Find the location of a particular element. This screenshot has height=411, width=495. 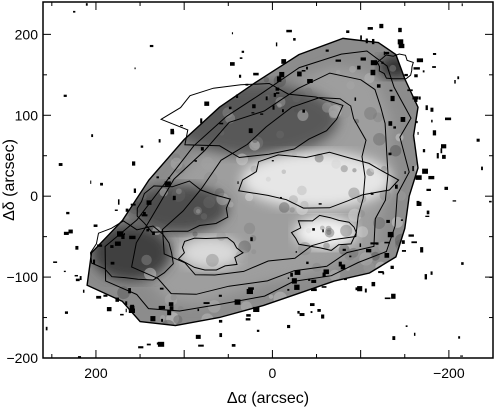

x-tick-labels: 200 0 −200 is located at coordinates (274, 373).